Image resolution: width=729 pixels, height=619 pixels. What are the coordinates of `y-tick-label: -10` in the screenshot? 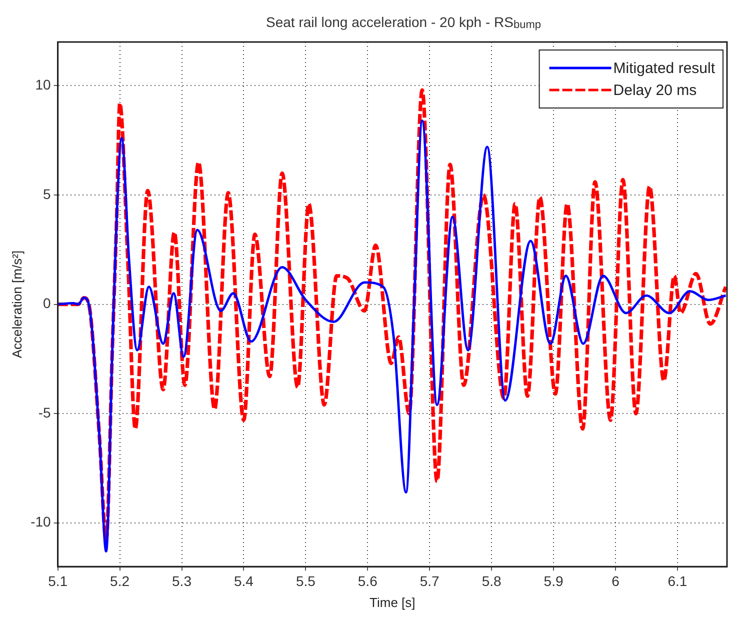 It's located at (41, 522).